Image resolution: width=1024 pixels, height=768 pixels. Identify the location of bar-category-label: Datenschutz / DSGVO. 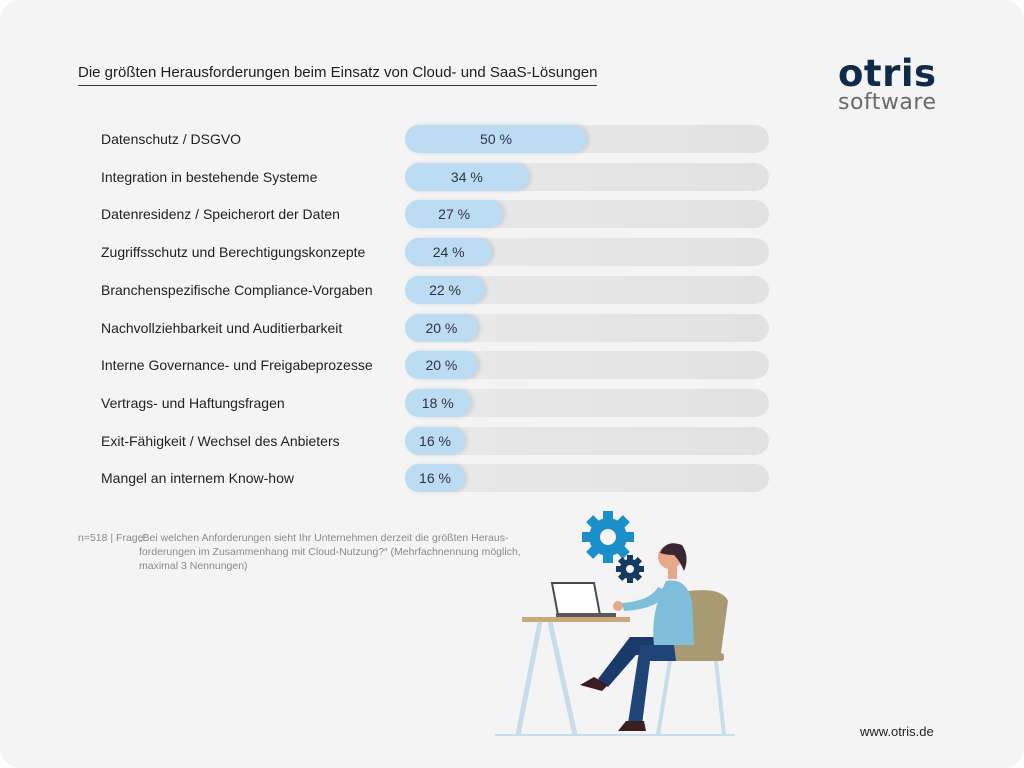
(171, 139).